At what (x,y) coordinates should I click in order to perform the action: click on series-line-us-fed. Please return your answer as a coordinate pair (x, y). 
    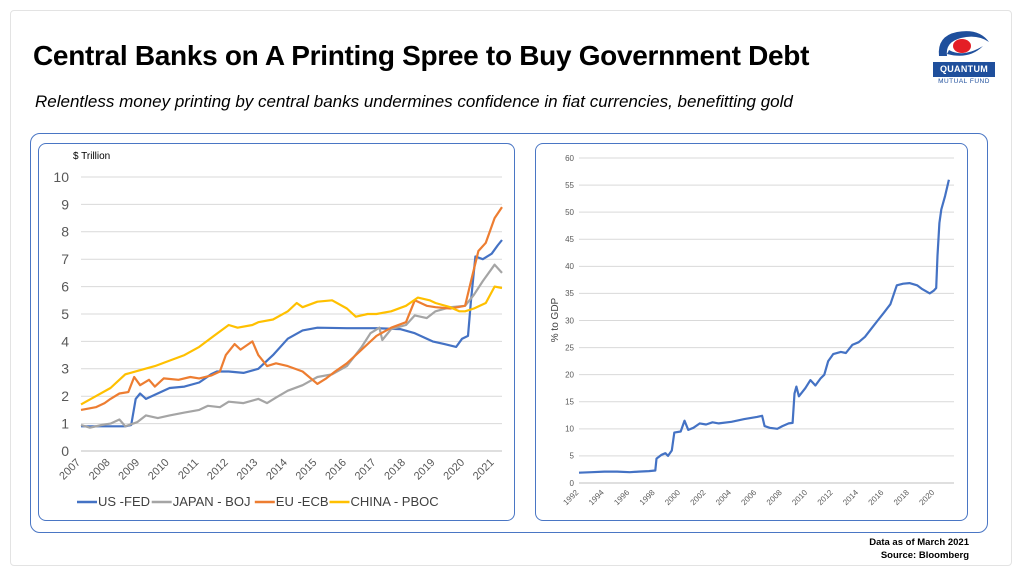
    Looking at the image, I should click on (292, 333).